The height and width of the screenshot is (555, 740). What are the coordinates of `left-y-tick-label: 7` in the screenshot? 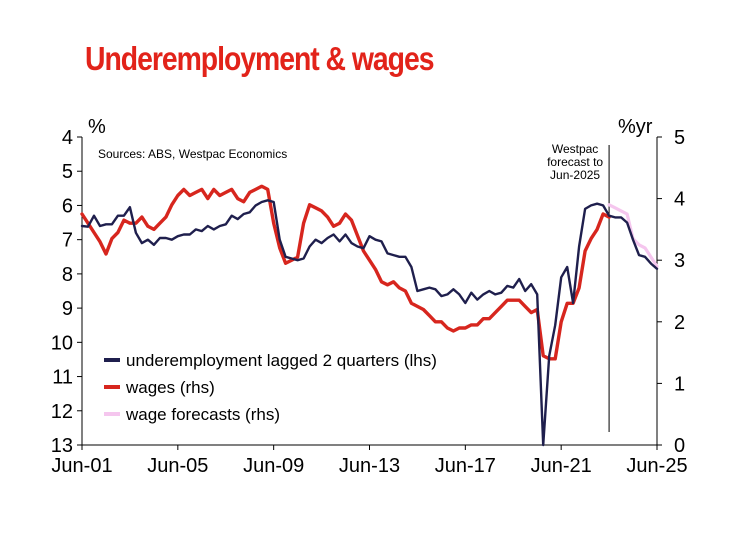 It's located at (67, 241).